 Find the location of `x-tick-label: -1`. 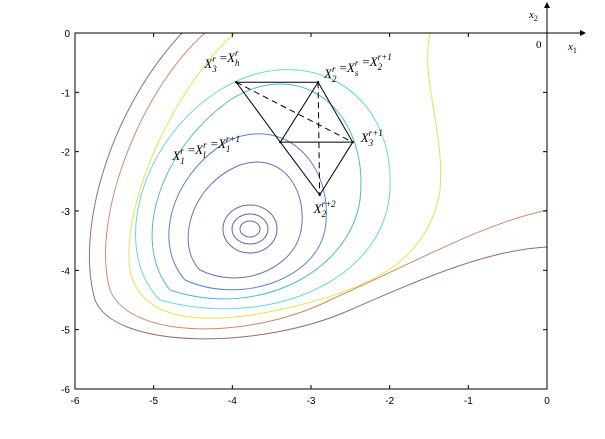

x-tick-label: -1 is located at coordinates (468, 401).